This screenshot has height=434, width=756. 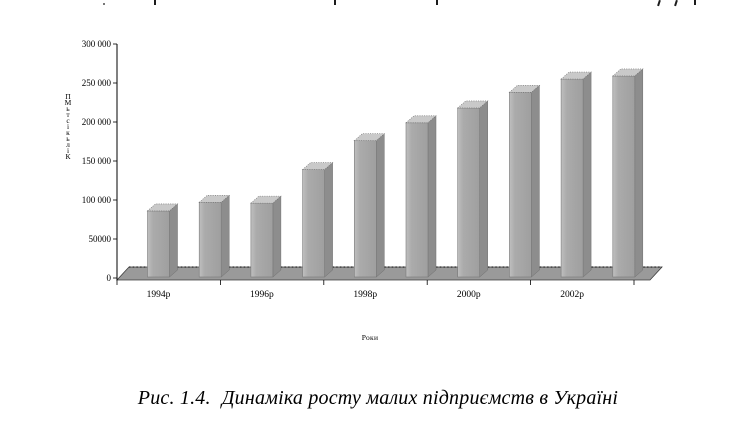 What do you see at coordinates (469, 295) in the screenshot?
I see `x-tick-label: 2000р` at bounding box center [469, 295].